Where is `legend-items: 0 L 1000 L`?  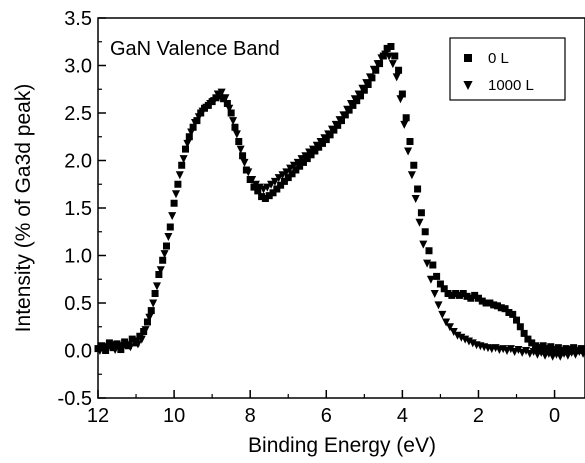 legend-items: 0 L 1000 L is located at coordinates (498, 72).